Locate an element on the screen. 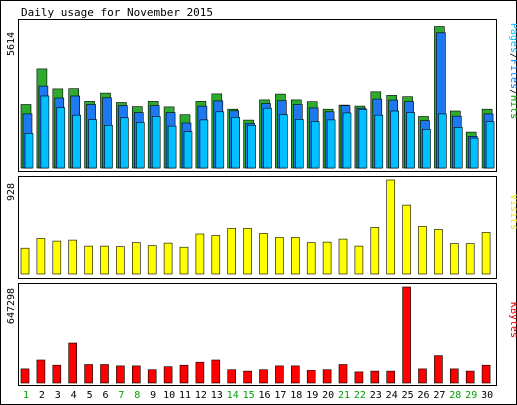 This screenshot has height=405, width=517. x-tick-label-day-6: 6 is located at coordinates (105, 395).